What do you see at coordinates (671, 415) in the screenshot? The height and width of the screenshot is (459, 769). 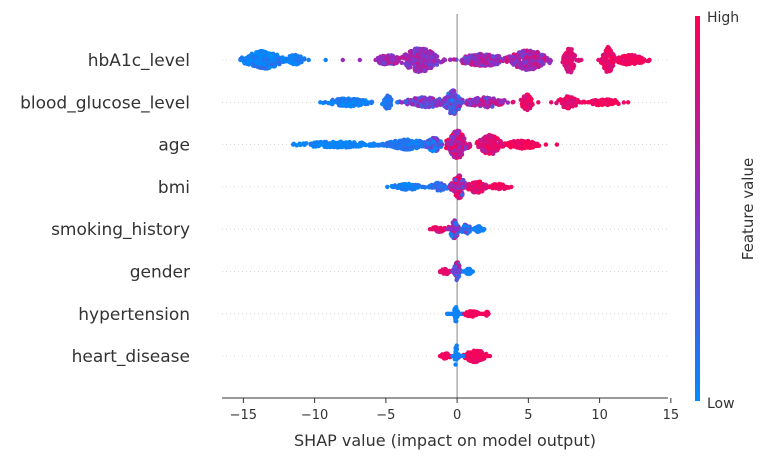 I see `x-tick-label: 15` at bounding box center [671, 415].